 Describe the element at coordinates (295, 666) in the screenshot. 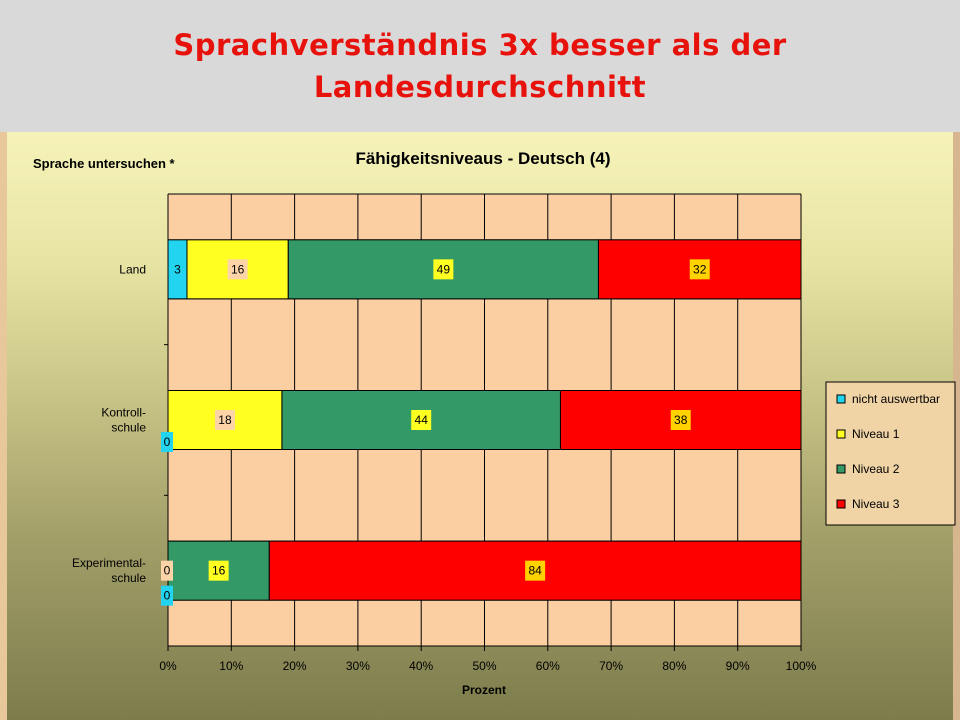

I see `x-tick-label: 20%` at that location.